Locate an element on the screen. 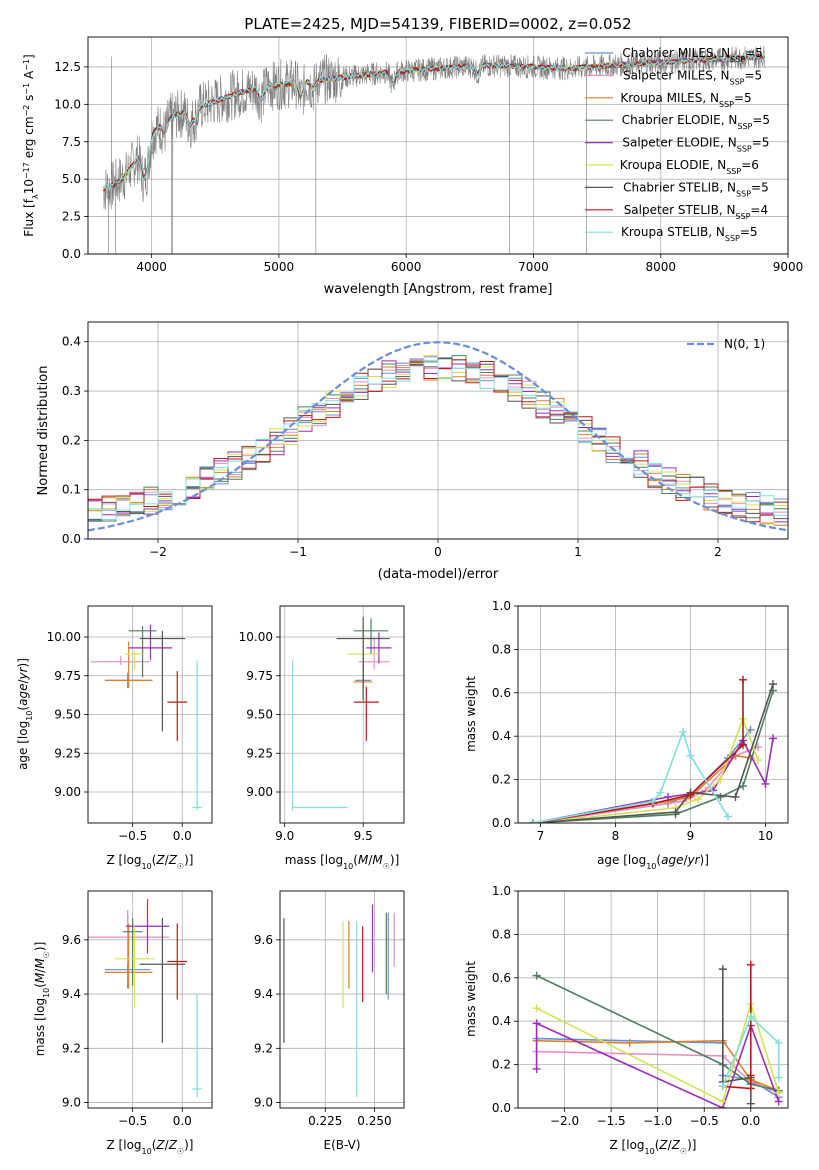 This screenshot has height=1170, width=819. y-tick-label: 2.5 is located at coordinates (71, 217).